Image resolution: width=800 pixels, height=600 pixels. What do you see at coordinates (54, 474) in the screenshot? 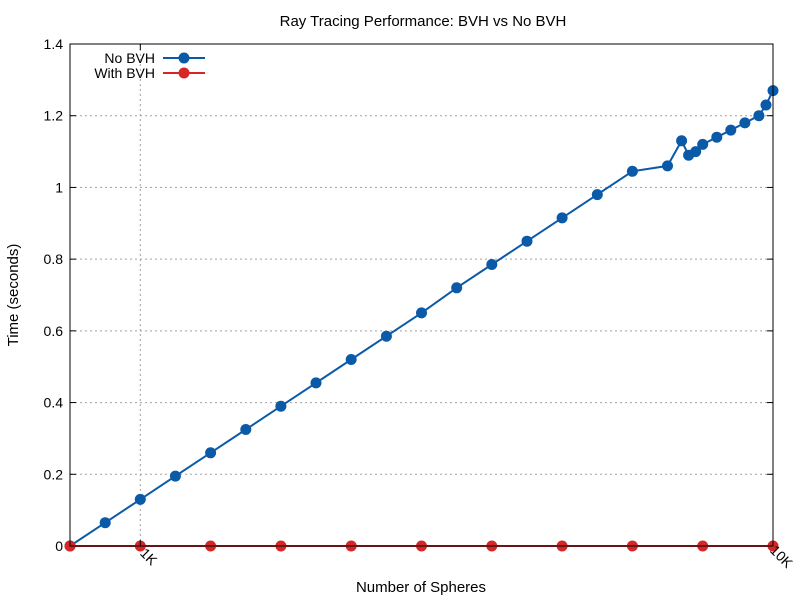
I see `y-tick-label: 0.2` at bounding box center [54, 474].